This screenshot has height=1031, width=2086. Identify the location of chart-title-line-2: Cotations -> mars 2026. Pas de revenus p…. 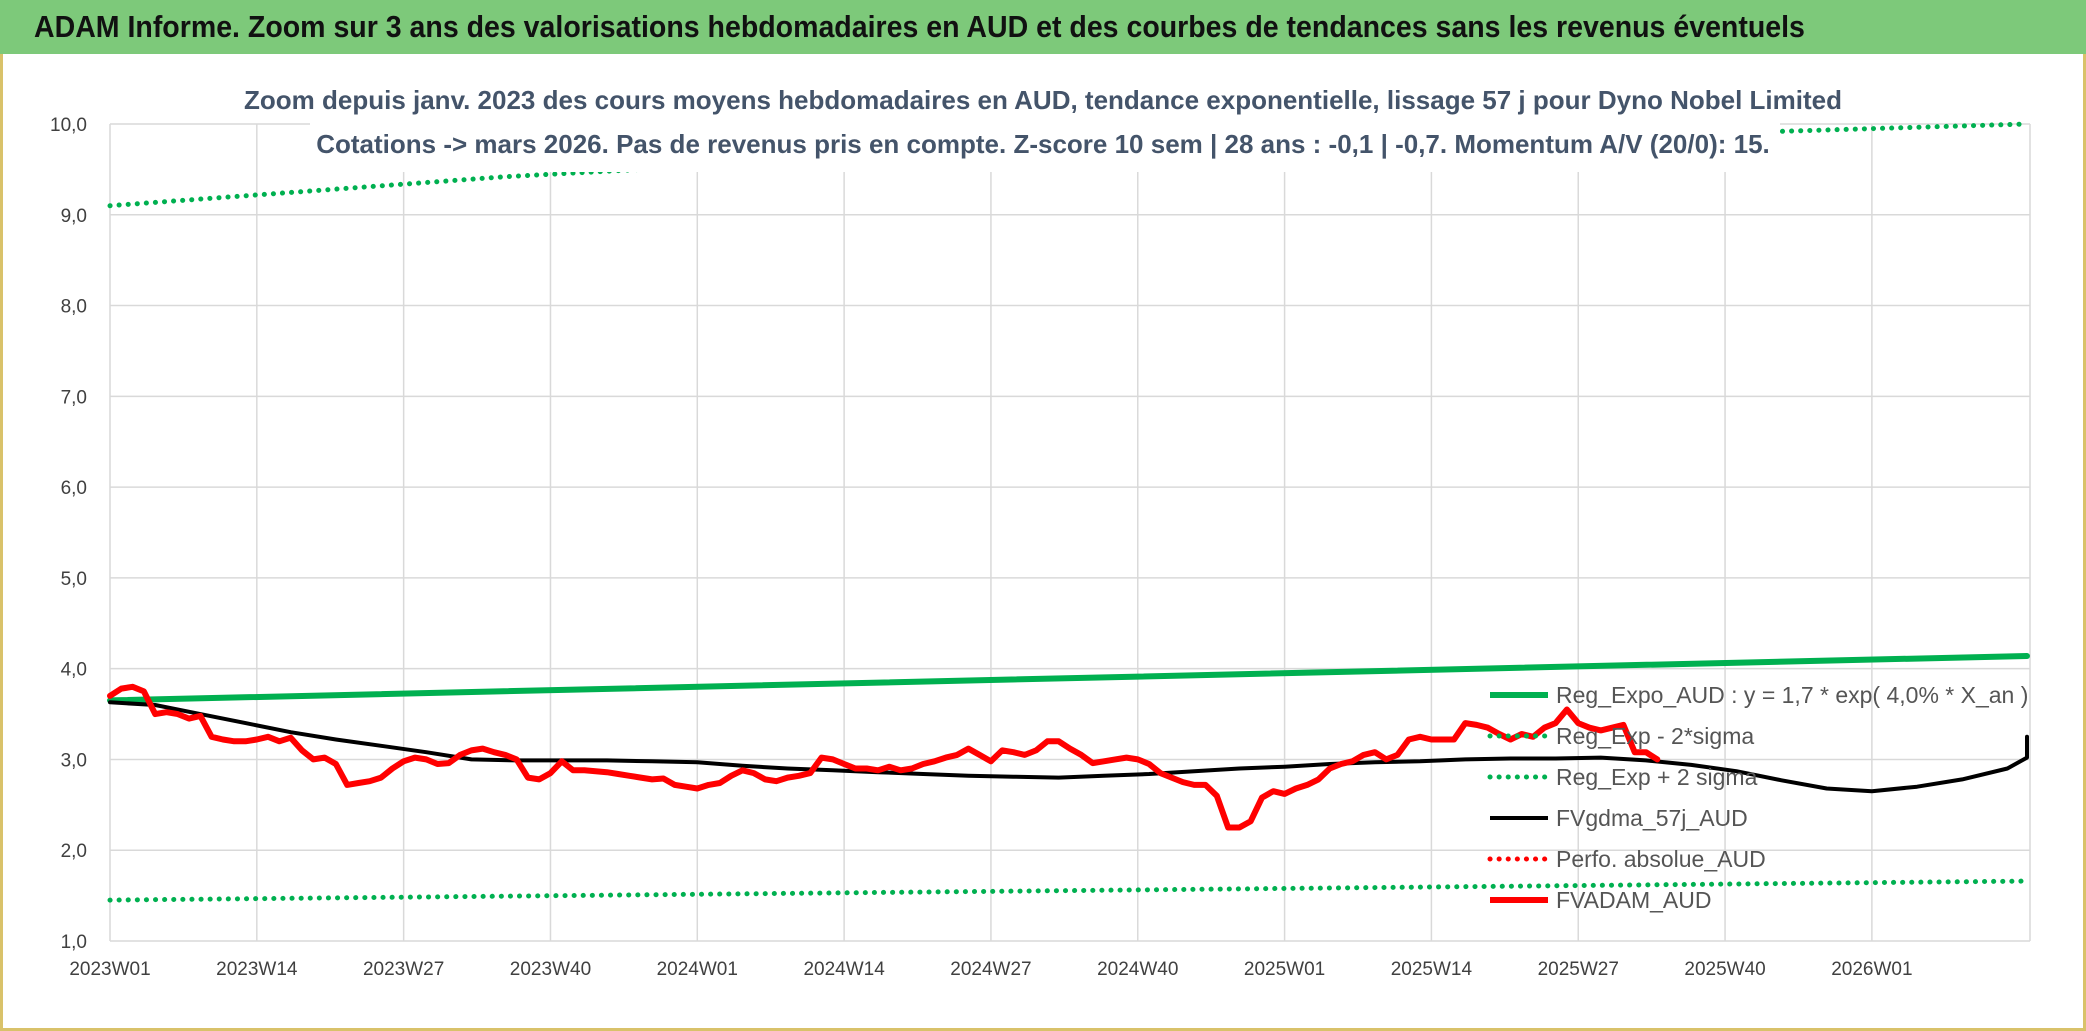
(1043, 144).